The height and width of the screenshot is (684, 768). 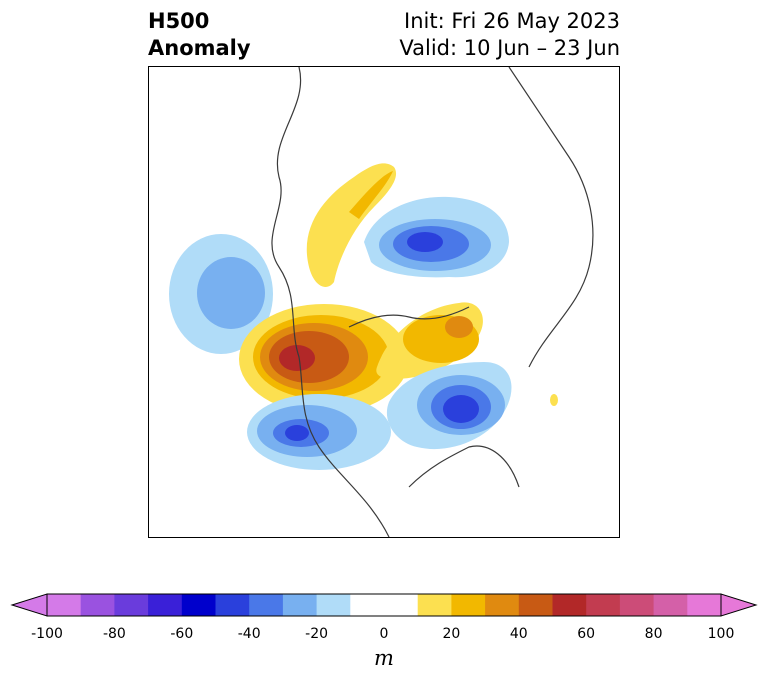 I want to click on colorbar-tick-label: 100, so click(x=721, y=634).